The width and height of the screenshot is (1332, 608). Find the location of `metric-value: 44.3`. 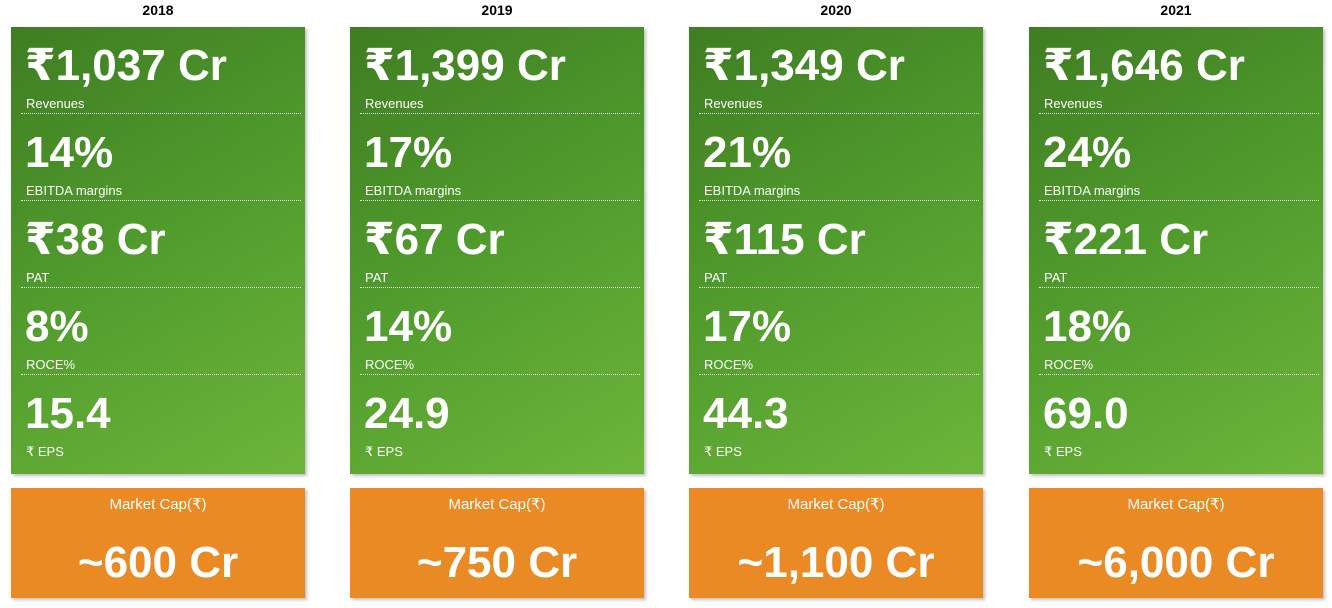

metric-value: 44.3 is located at coordinates (746, 413).